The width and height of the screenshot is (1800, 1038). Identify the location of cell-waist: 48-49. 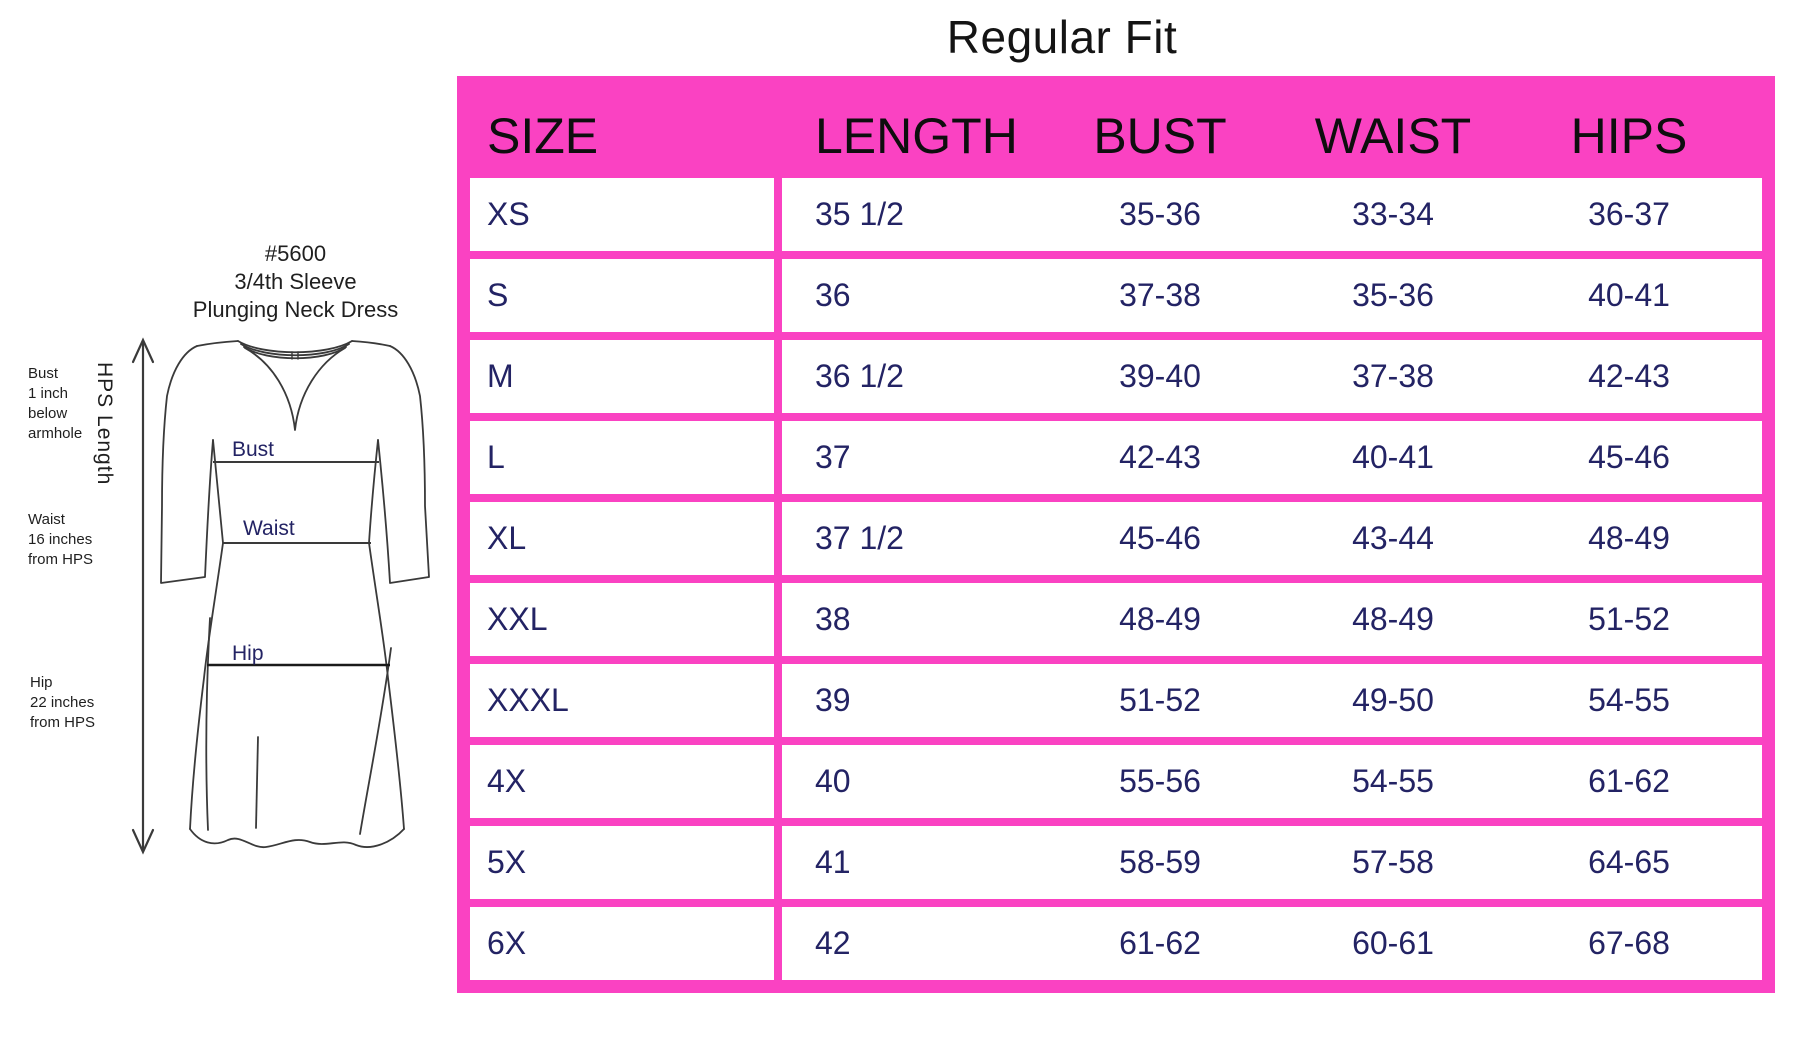
(1393, 619).